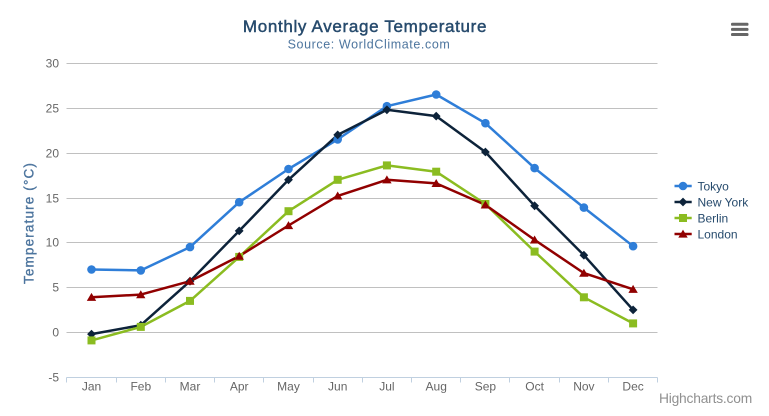 This screenshot has width=769, height=416. What do you see at coordinates (288, 386) in the screenshot?
I see `svg-text: May` at bounding box center [288, 386].